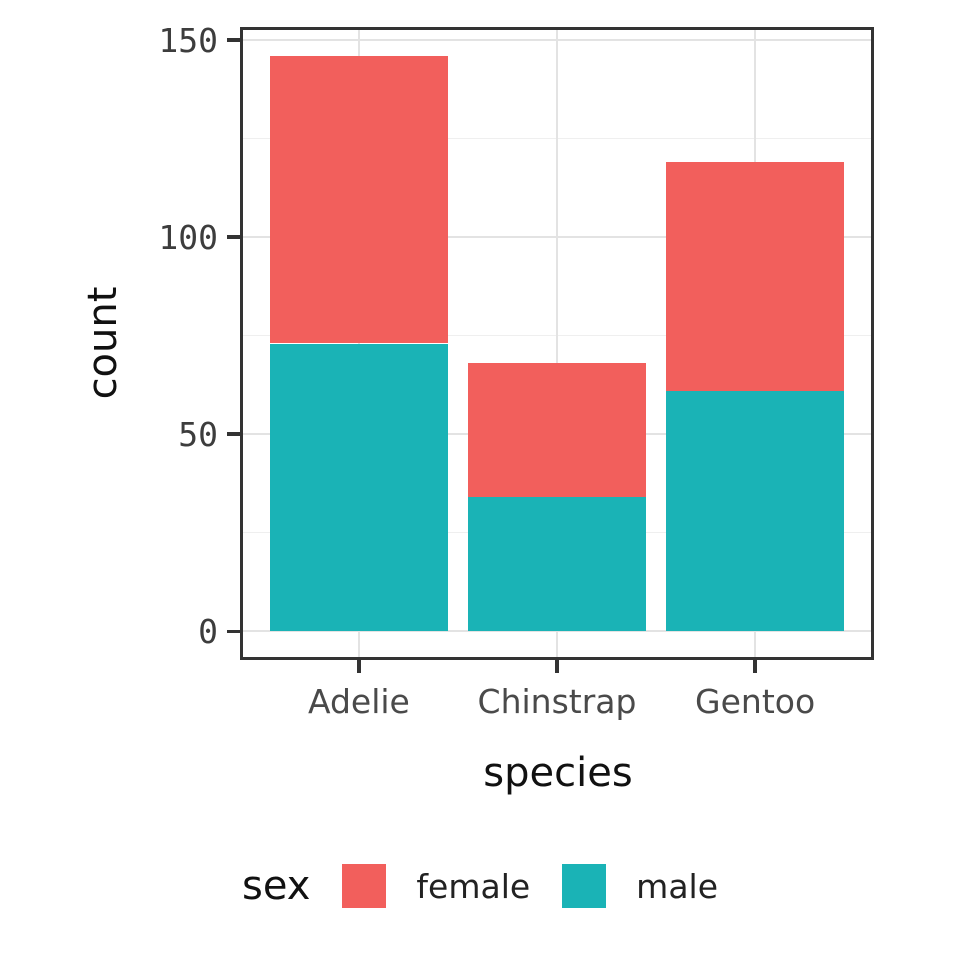 Image resolution: width=960 pixels, height=960 pixels. I want to click on legend-item-male: male, so click(640, 886).